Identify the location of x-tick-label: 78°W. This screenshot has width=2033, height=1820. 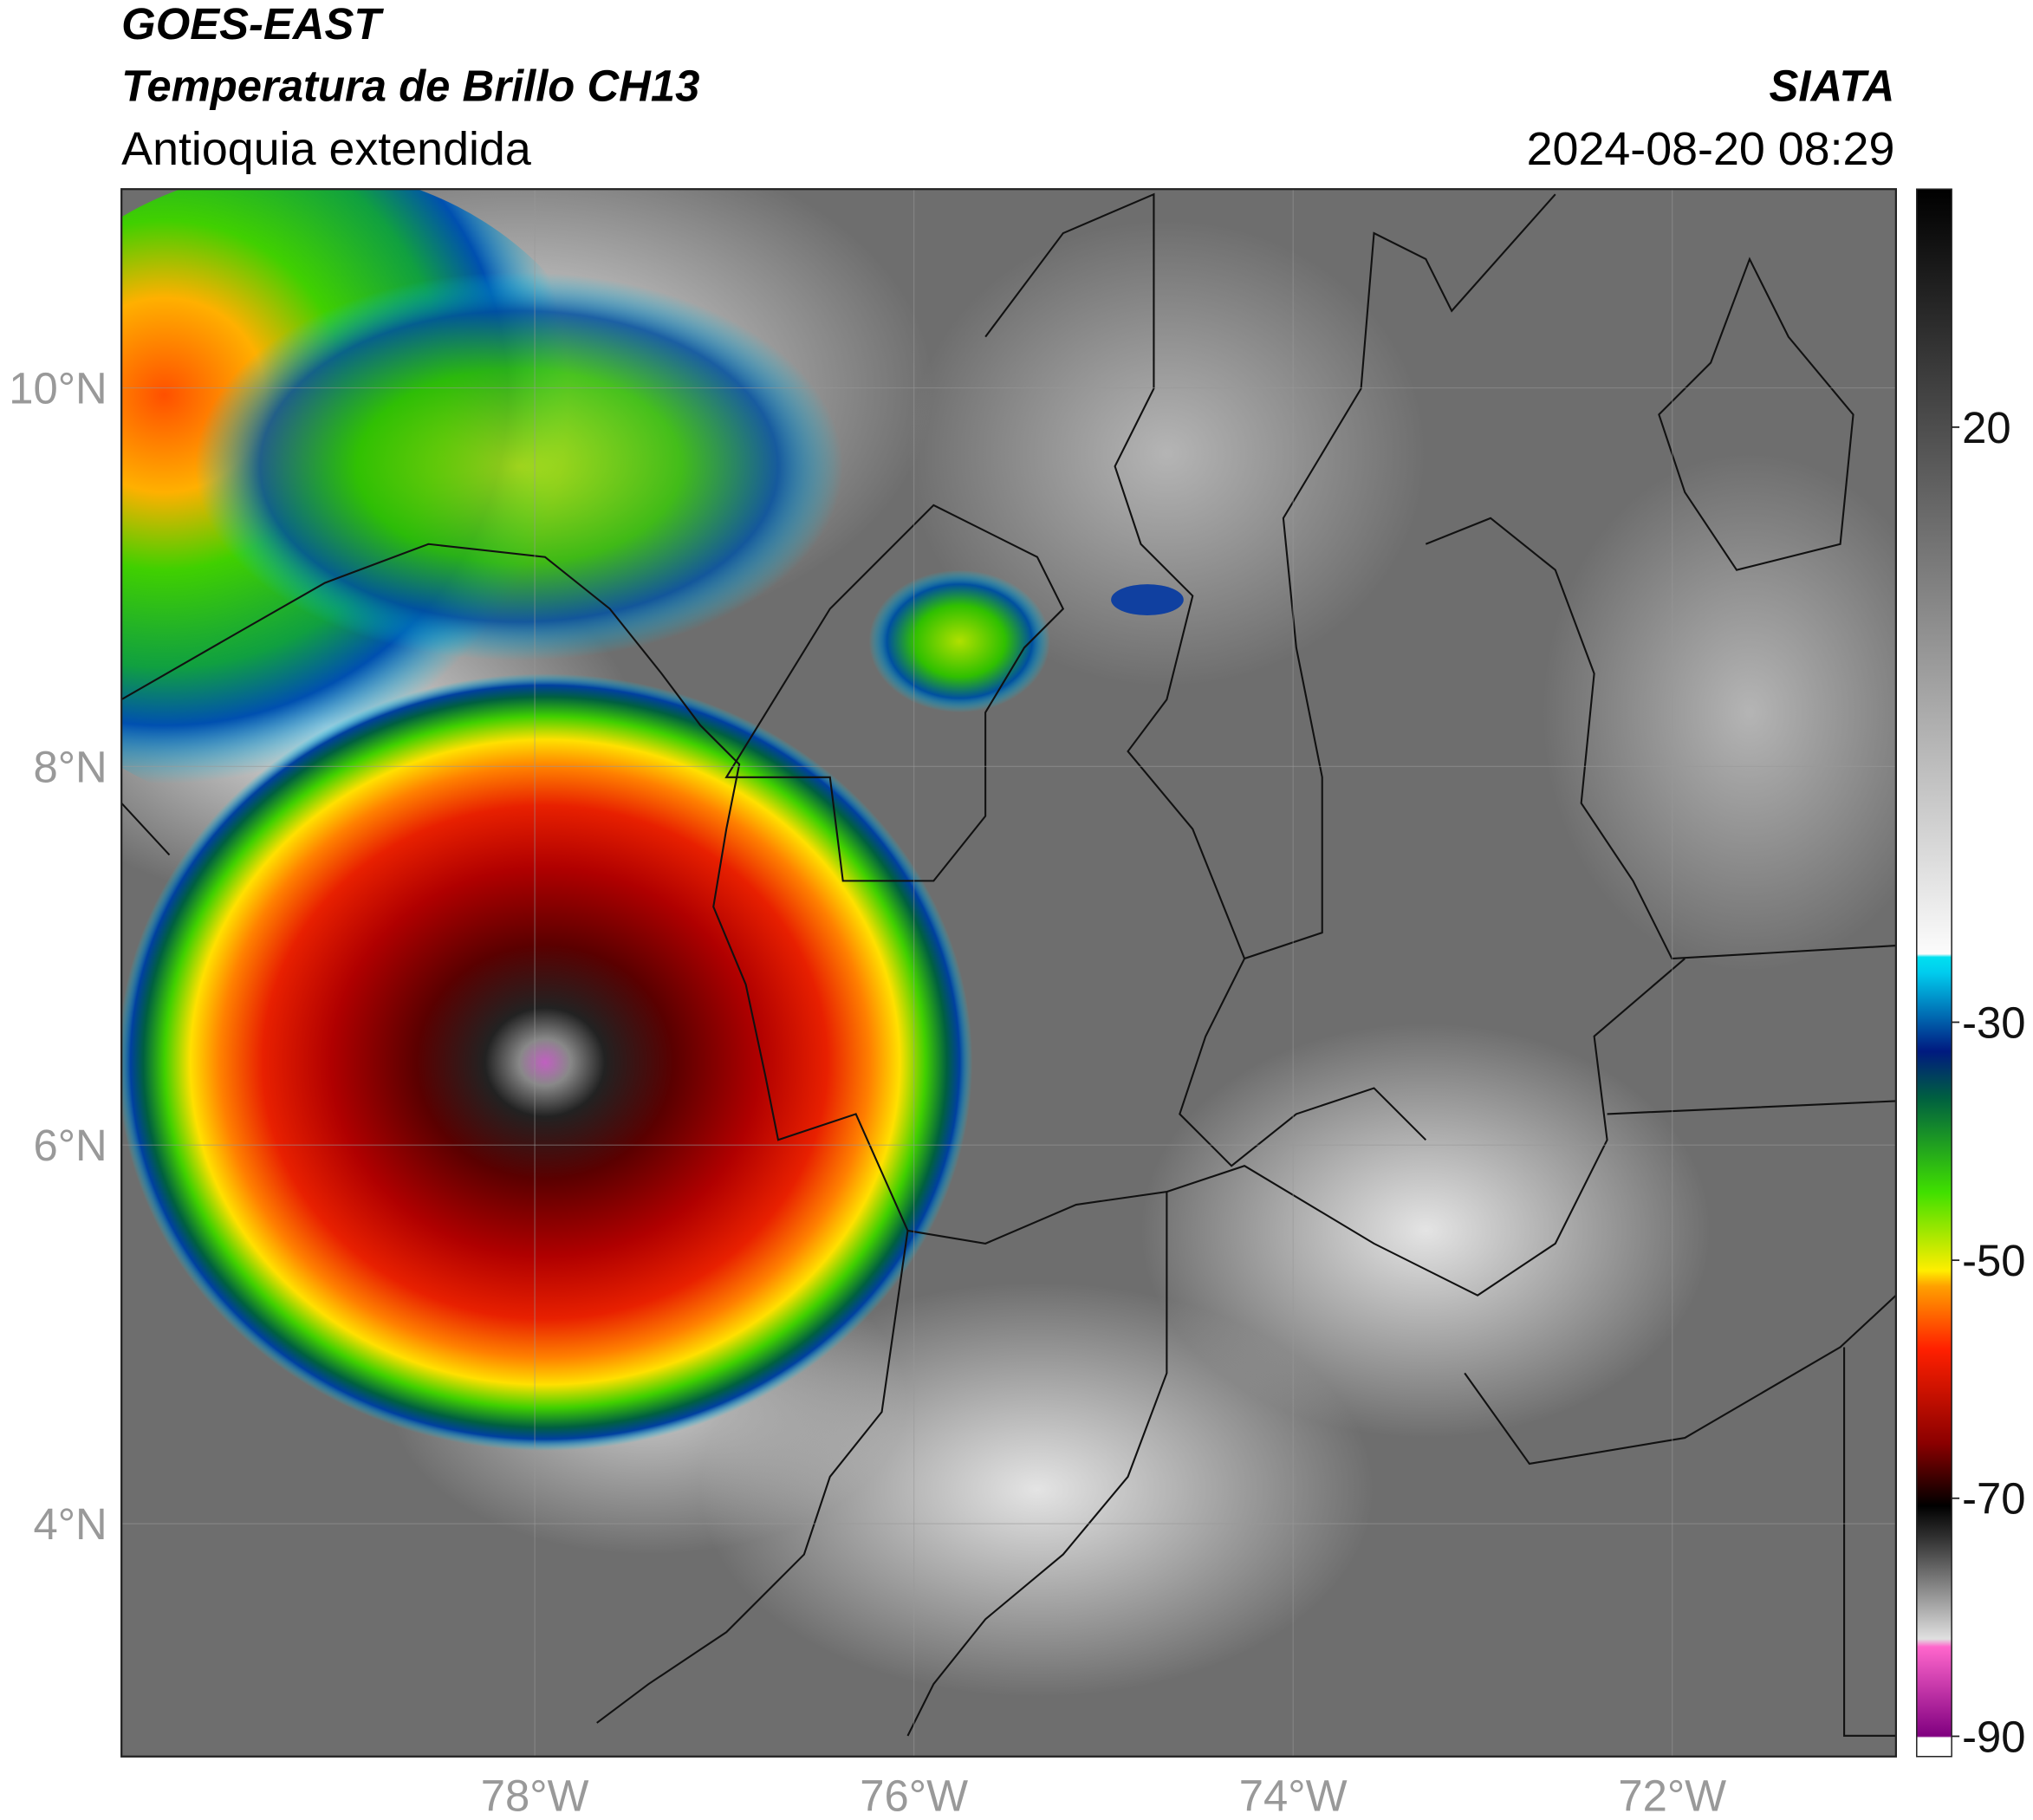
(535, 1795).